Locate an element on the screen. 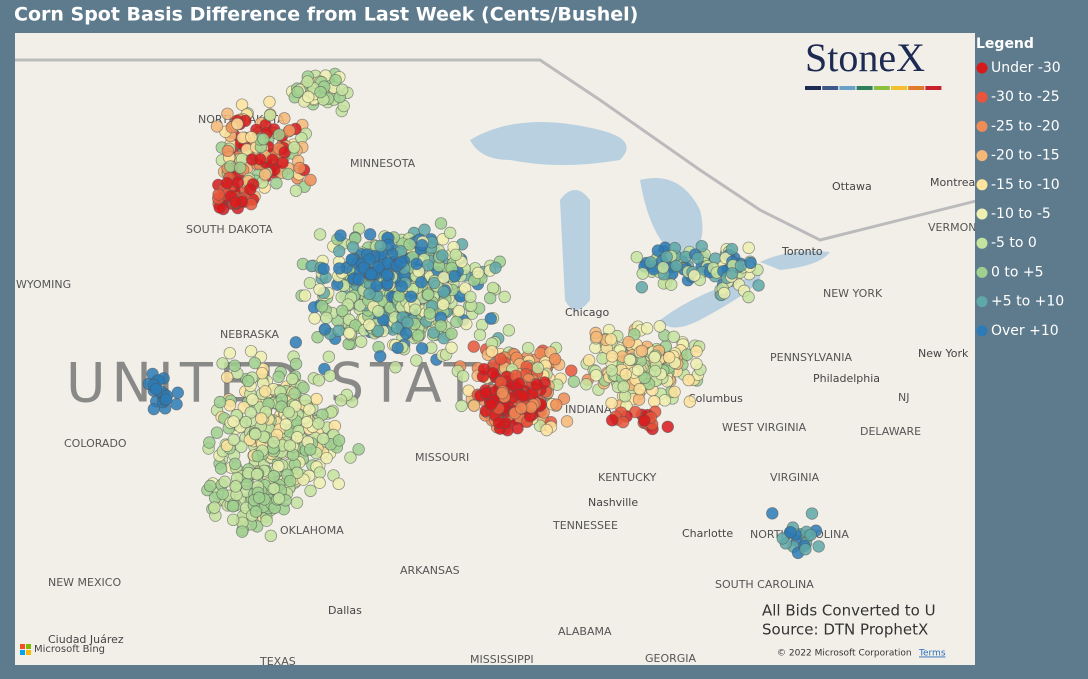 The image size is (1088, 679). map-label: KENTUCKY is located at coordinates (627, 477).